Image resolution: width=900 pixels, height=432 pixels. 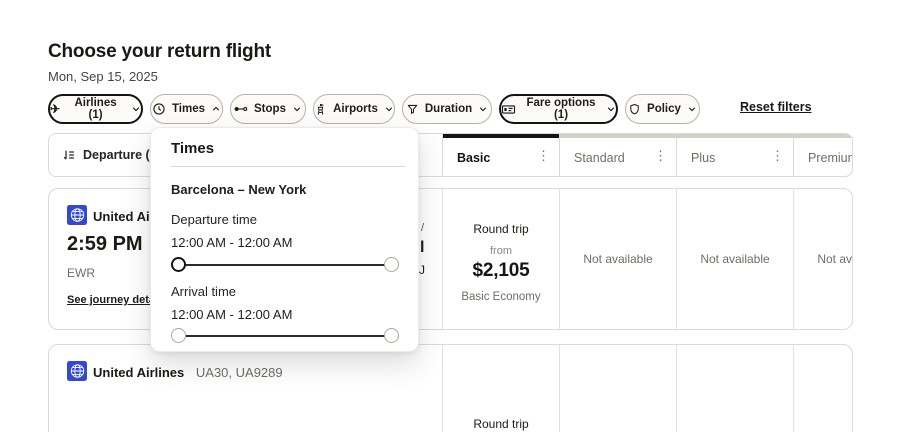 I want to click on fare-column-plus: Plus ⋮, so click(x=734, y=155).